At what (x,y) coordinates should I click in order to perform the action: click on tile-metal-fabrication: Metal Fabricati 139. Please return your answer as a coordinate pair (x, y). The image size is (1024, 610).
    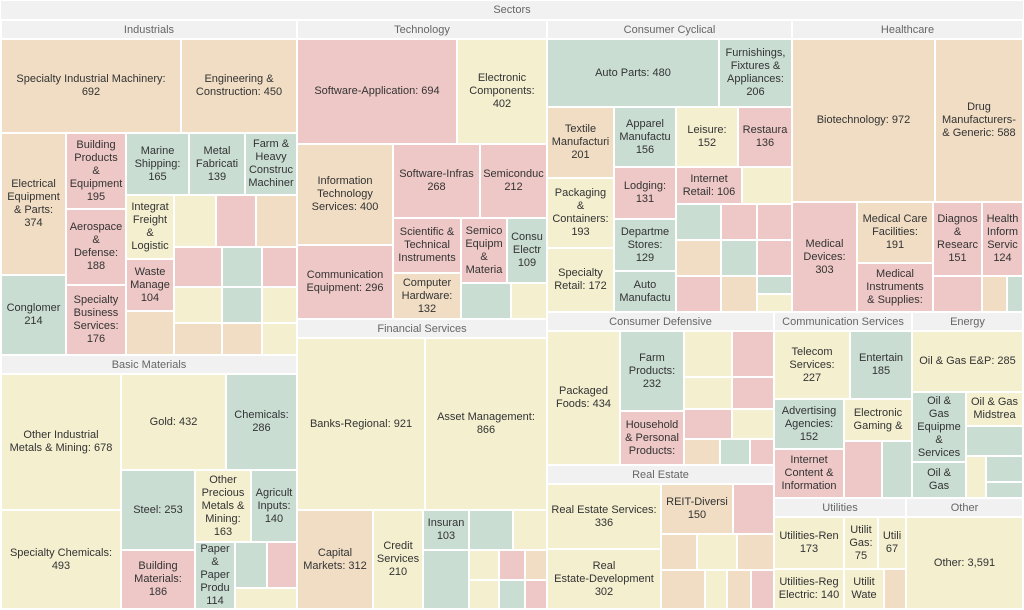
    Looking at the image, I should click on (217, 164).